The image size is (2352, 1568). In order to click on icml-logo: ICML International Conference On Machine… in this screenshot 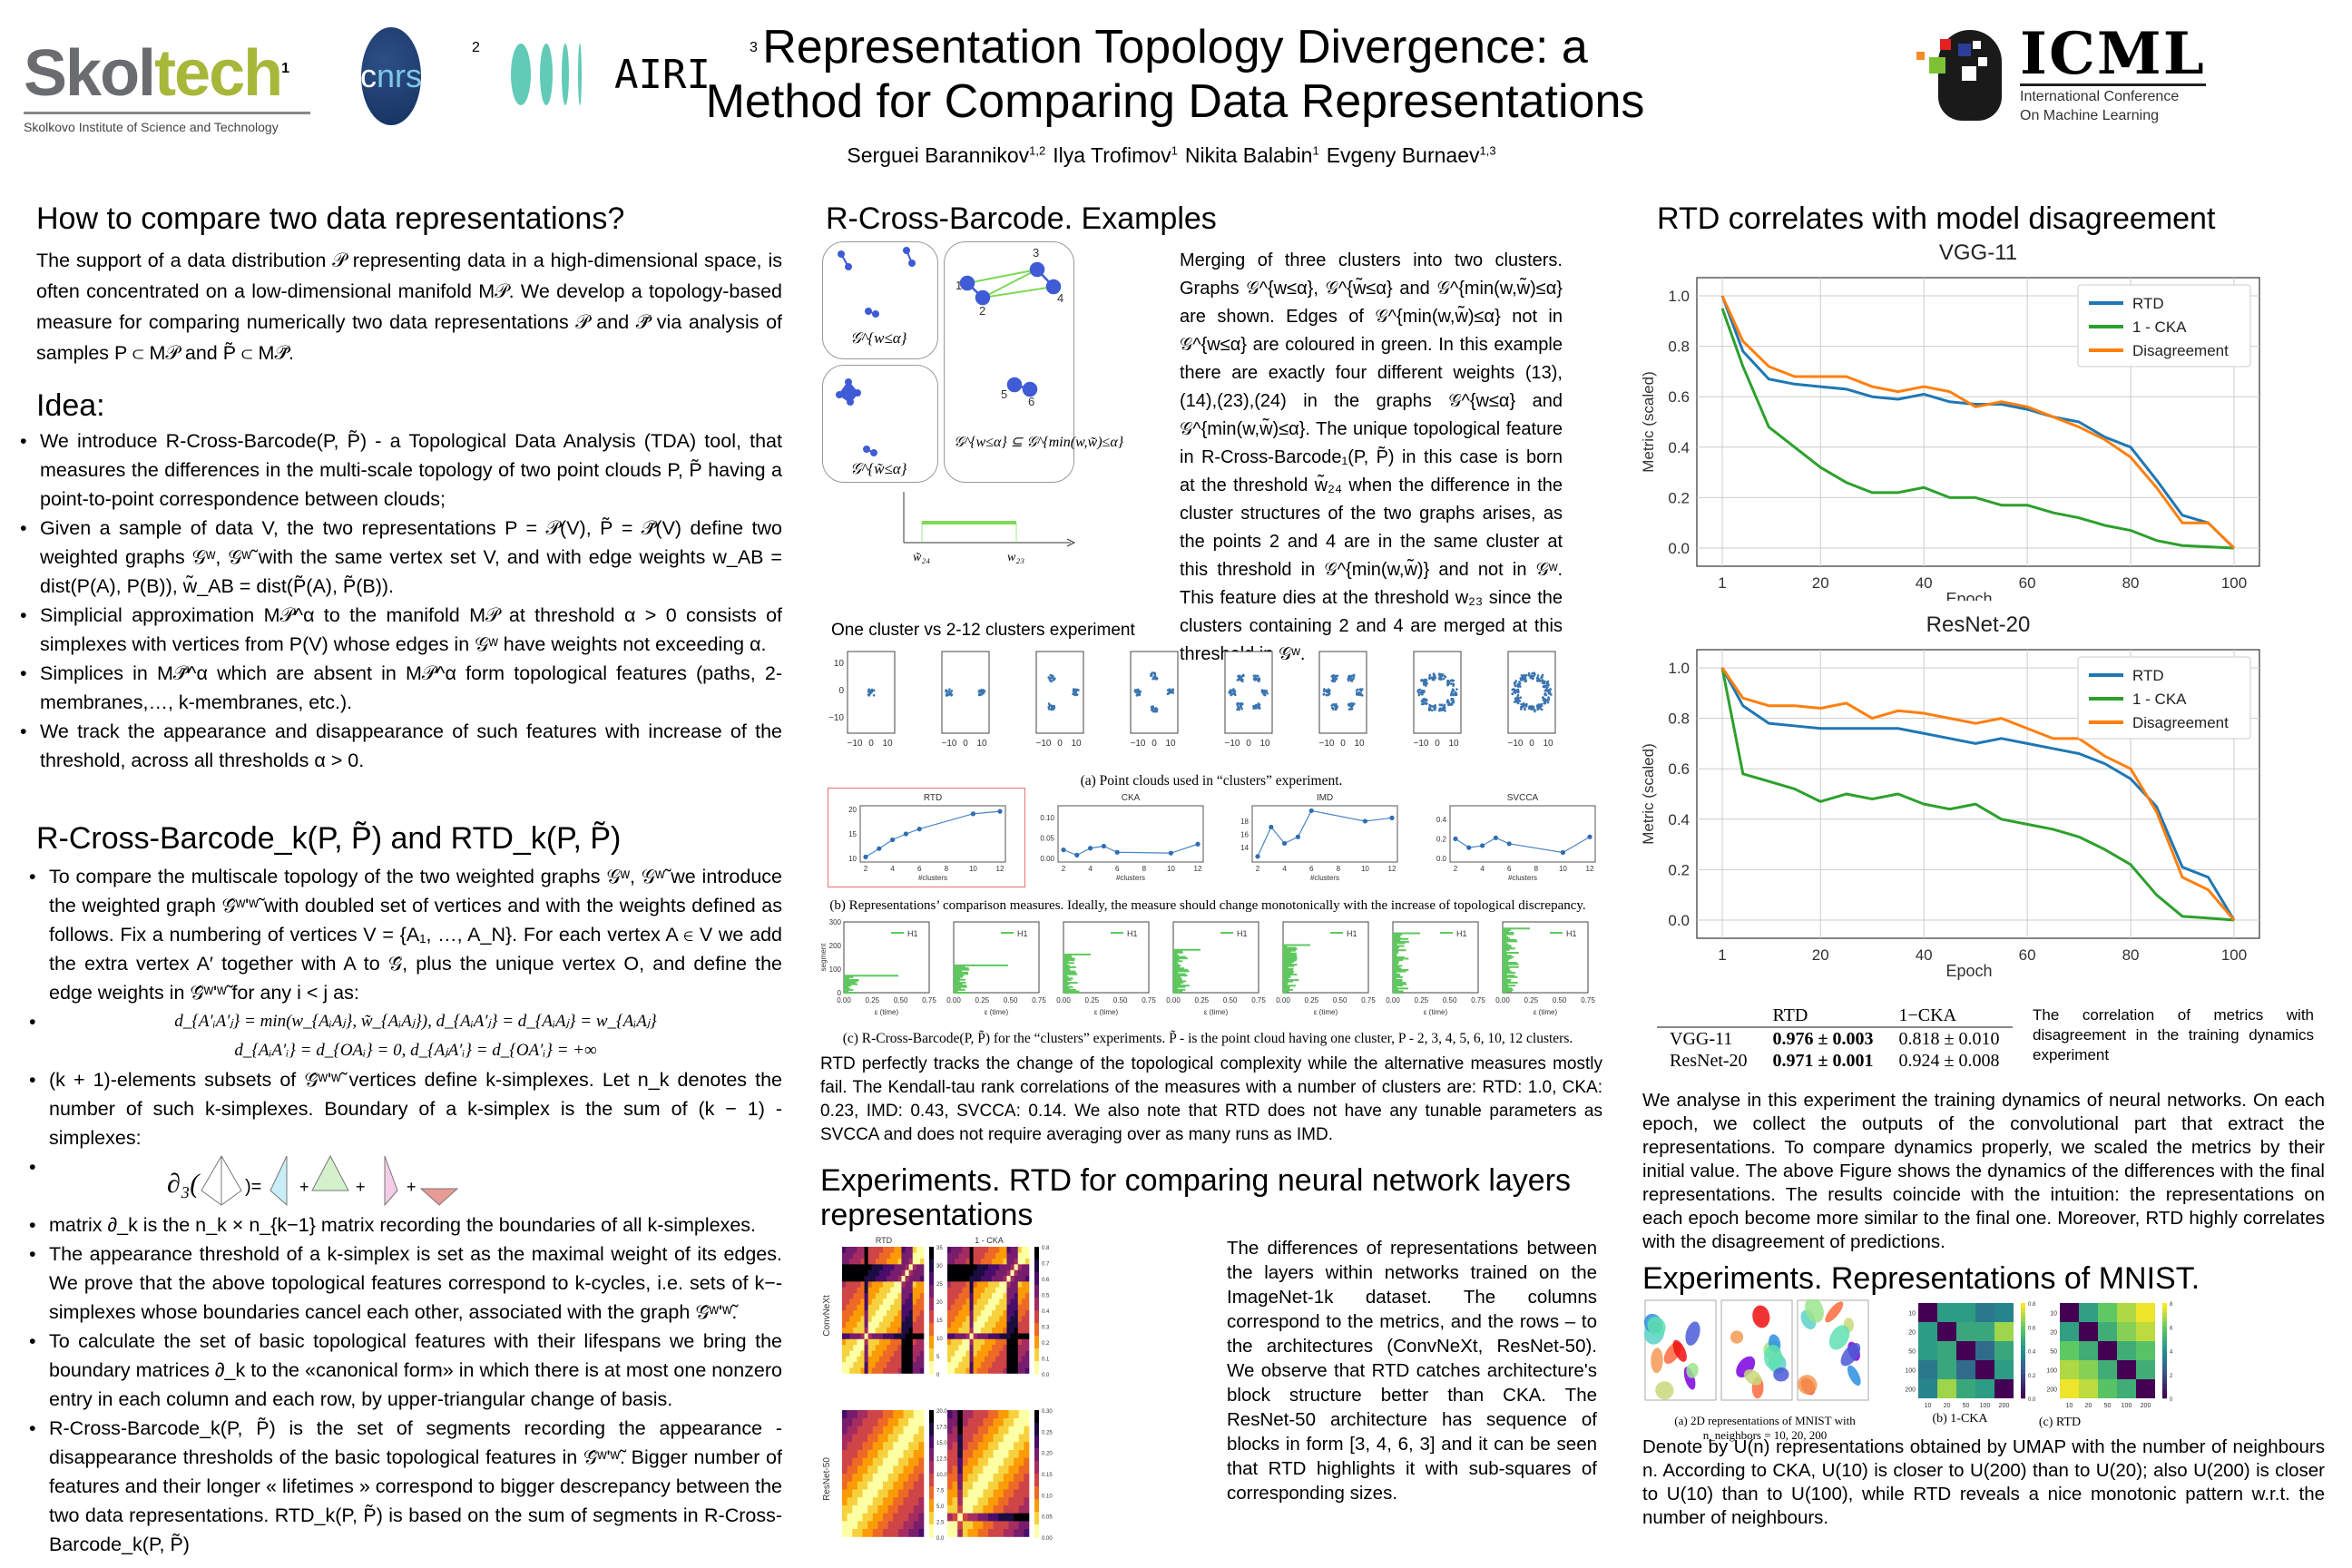, I will do `click(2059, 74)`.